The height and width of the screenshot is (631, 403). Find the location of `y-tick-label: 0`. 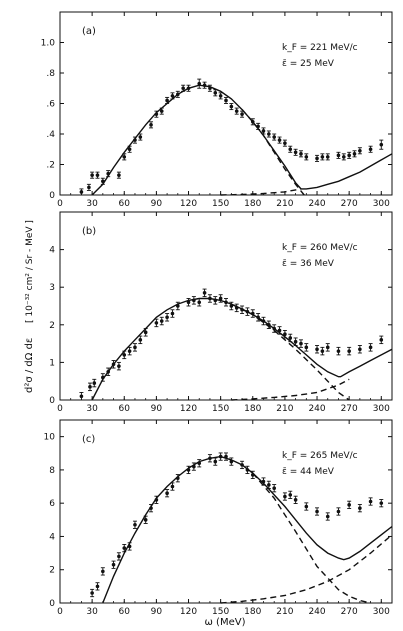

y-tick-label: 0 is located at coordinates (52, 604).